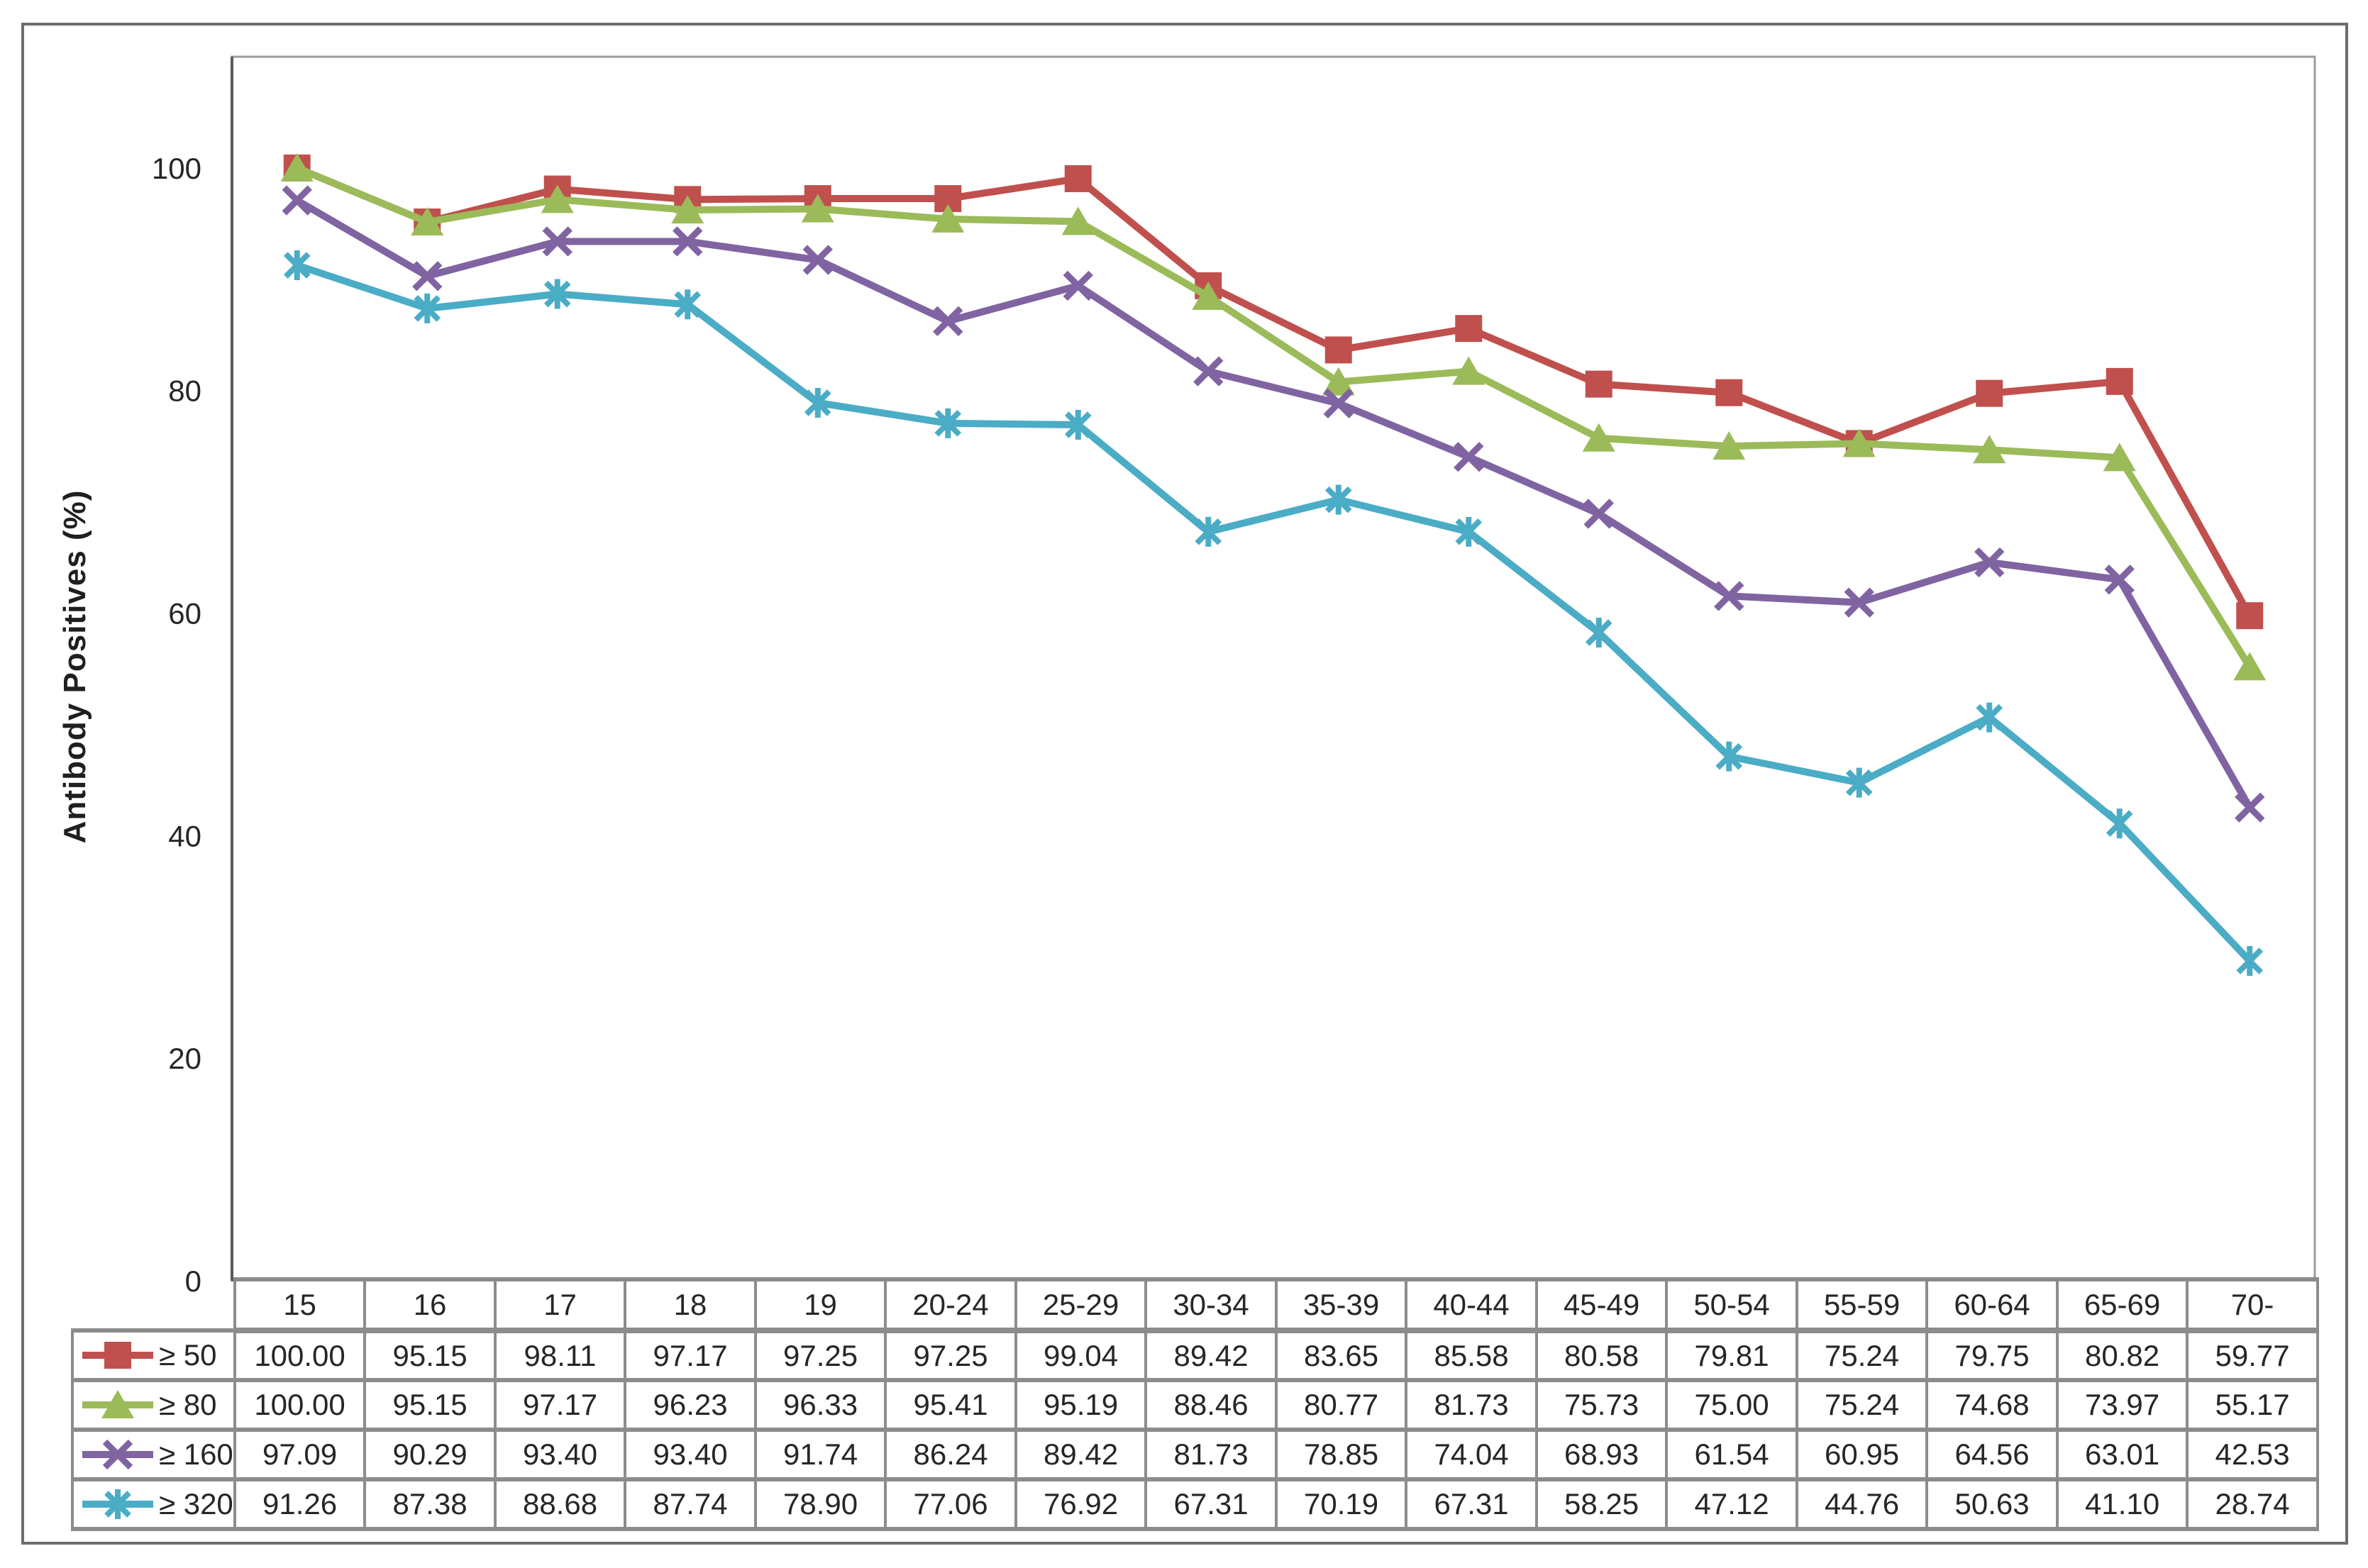 The height and width of the screenshot is (1568, 2368). I want to click on value-cell: 93.40, so click(690, 1454).